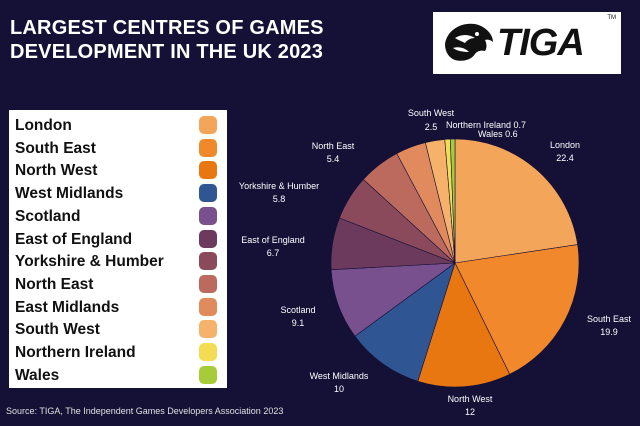  What do you see at coordinates (333, 146) in the screenshot?
I see `data-label-north-east: North East` at bounding box center [333, 146].